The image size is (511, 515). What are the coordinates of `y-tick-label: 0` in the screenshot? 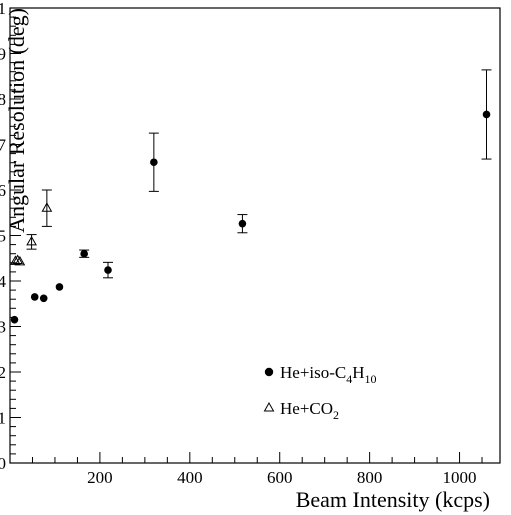 It's located at (3, 463).